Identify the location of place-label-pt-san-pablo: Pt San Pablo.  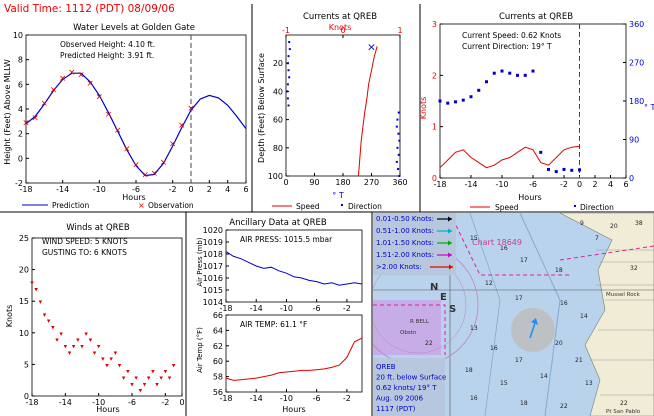
(623, 412).